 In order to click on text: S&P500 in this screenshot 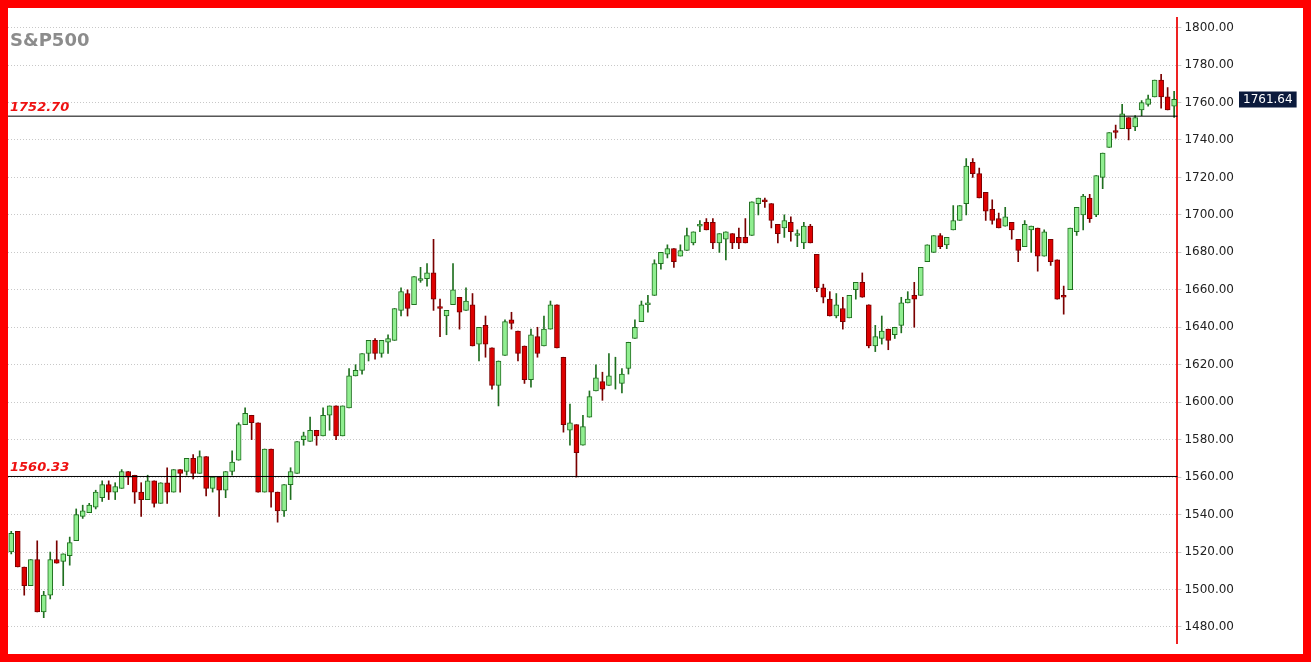, I will do `click(50, 39)`.